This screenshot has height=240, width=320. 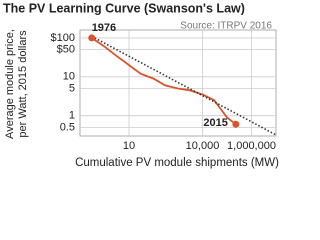 What do you see at coordinates (251, 146) in the screenshot?
I see `x-tick-label: 1,000,000` at bounding box center [251, 146].